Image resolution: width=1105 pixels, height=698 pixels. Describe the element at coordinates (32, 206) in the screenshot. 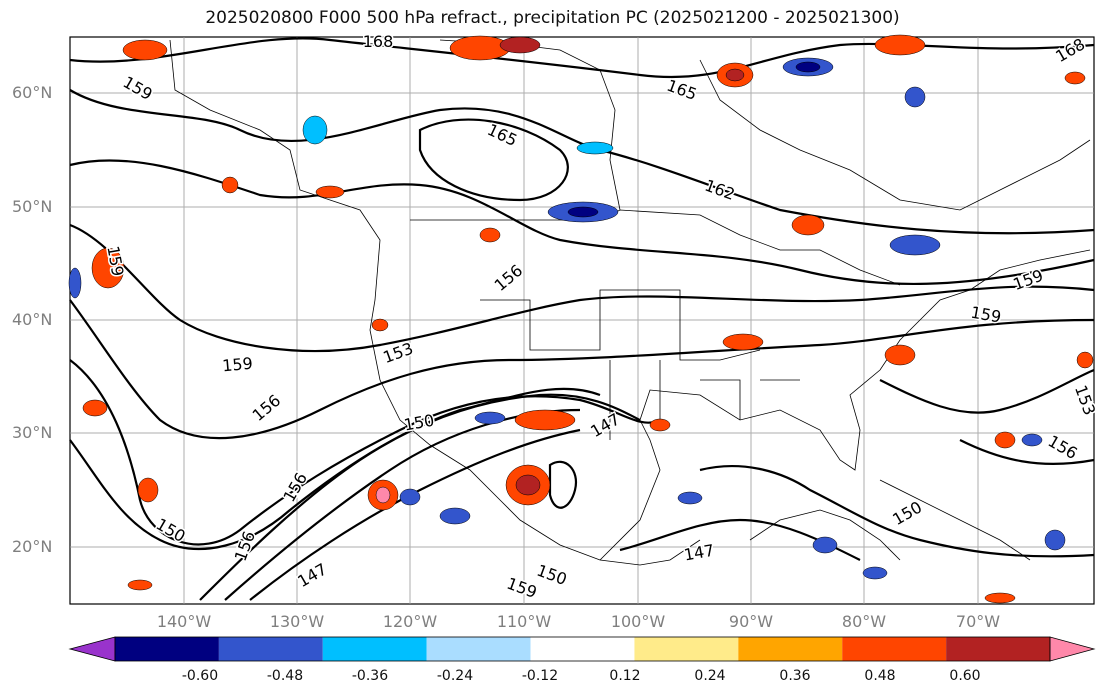

I see `lat-label-50n: 50°N` at that location.